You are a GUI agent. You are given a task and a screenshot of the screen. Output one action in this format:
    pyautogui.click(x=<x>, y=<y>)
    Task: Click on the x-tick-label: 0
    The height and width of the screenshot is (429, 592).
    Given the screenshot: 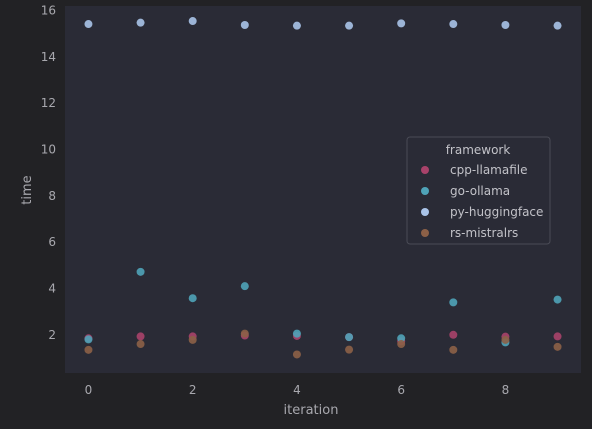 What is the action you would take?
    pyautogui.click(x=89, y=390)
    